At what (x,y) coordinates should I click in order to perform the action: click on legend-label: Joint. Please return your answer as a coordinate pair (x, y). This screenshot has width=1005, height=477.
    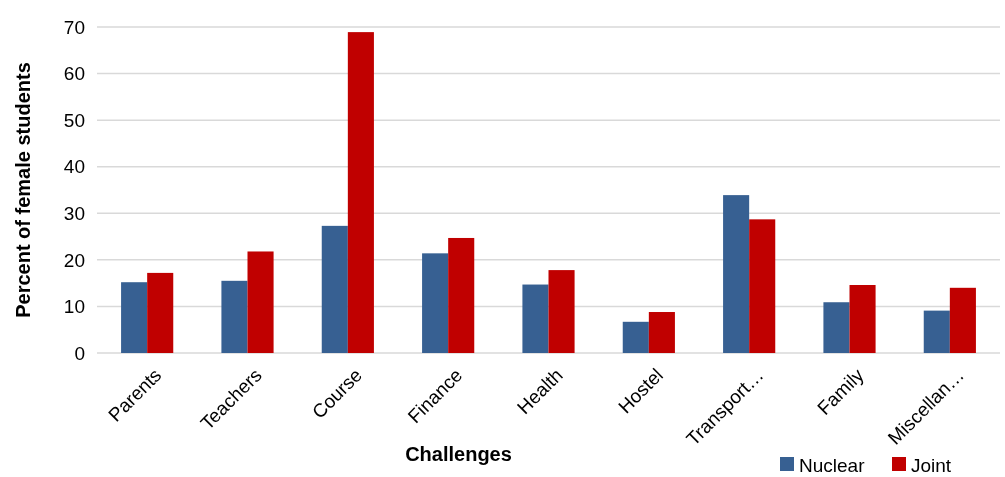
    Looking at the image, I should click on (931, 465).